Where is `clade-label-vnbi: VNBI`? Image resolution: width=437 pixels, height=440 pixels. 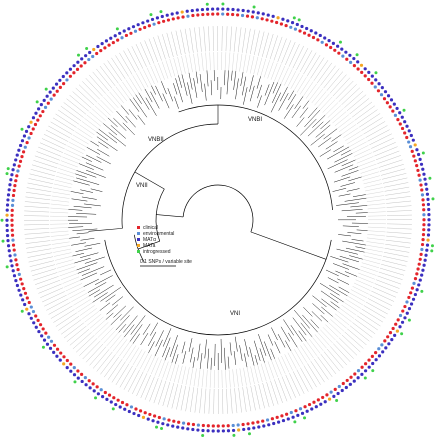 clade-label-vnbi: VNBI is located at coordinates (255, 120).